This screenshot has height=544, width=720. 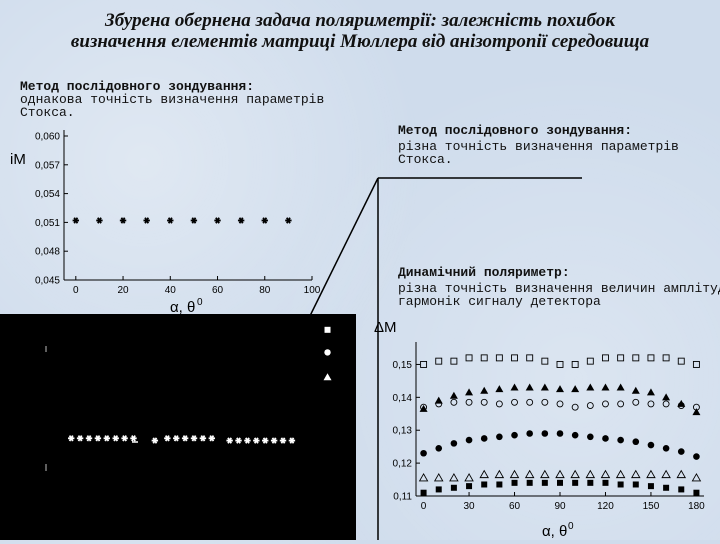 What do you see at coordinates (402, 497) in the screenshot?
I see `y-tick-label: 0,11` at bounding box center [402, 497].